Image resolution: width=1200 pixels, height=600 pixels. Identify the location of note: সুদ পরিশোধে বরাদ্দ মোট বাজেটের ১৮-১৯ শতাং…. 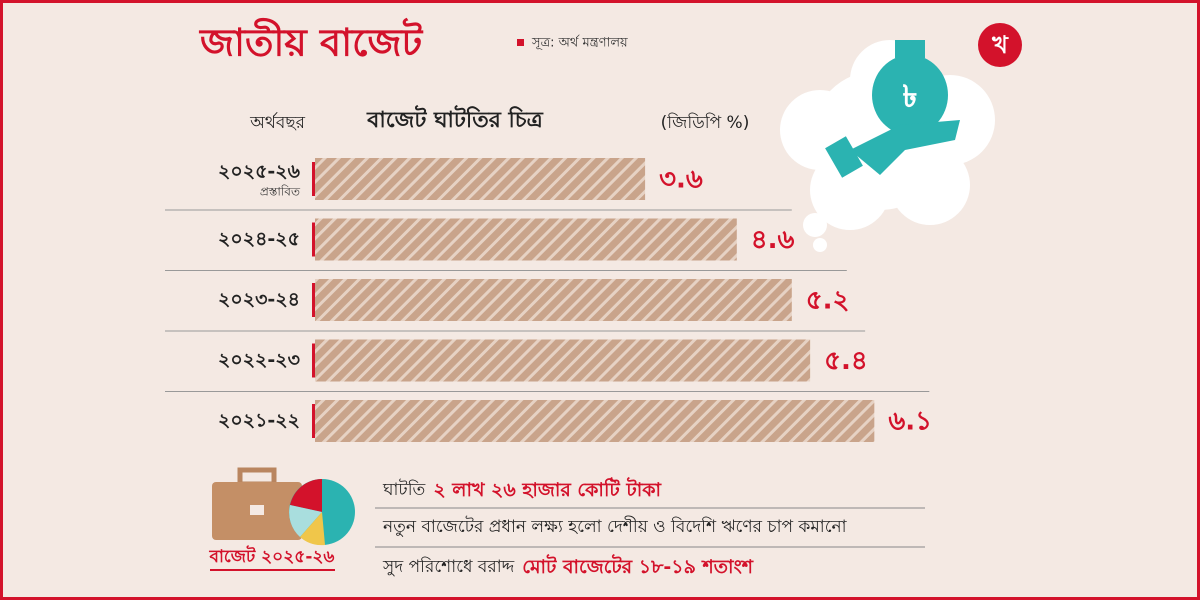
(568, 566).